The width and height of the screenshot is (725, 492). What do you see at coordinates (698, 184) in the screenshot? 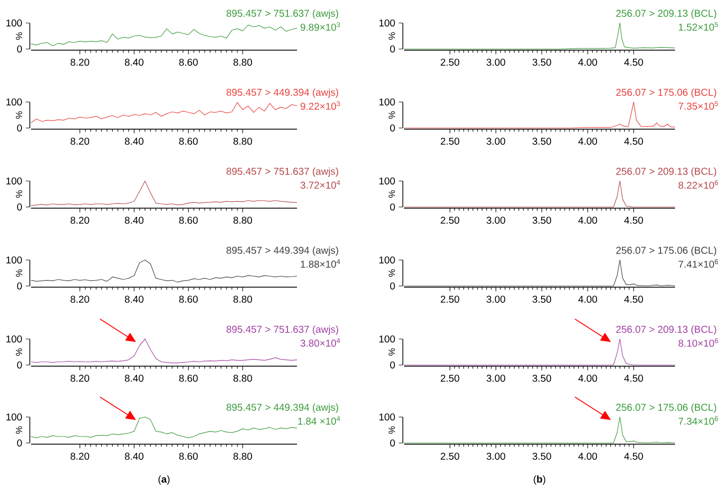
I see `text: 8.22×10$^{6}$` at bounding box center [698, 184].